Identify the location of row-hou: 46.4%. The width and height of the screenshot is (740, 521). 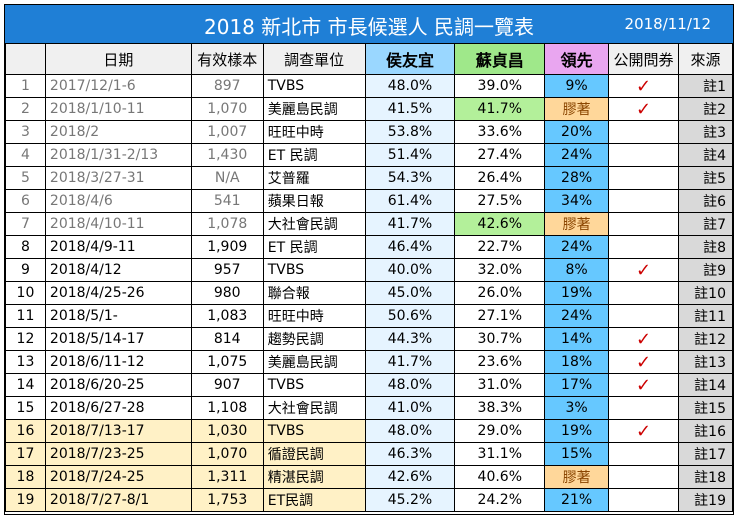
(410, 247).